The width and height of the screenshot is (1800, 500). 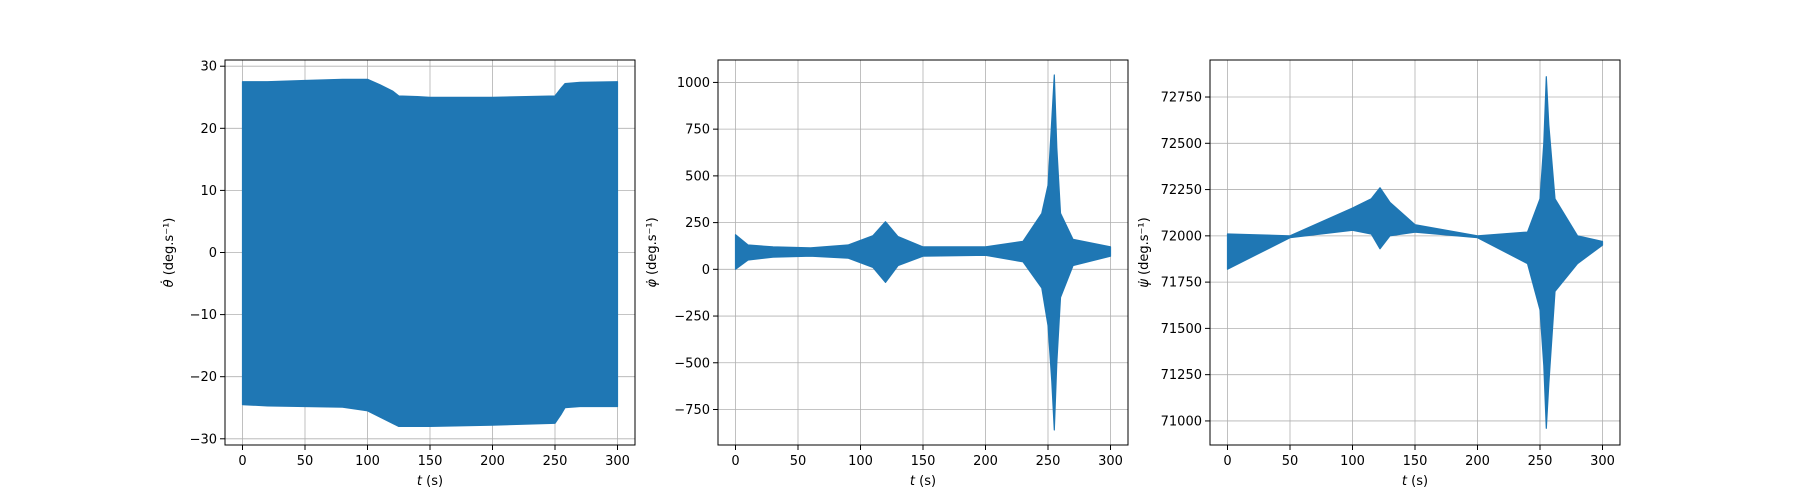 I want to click on y-tick-label: −500, so click(x=692, y=363).